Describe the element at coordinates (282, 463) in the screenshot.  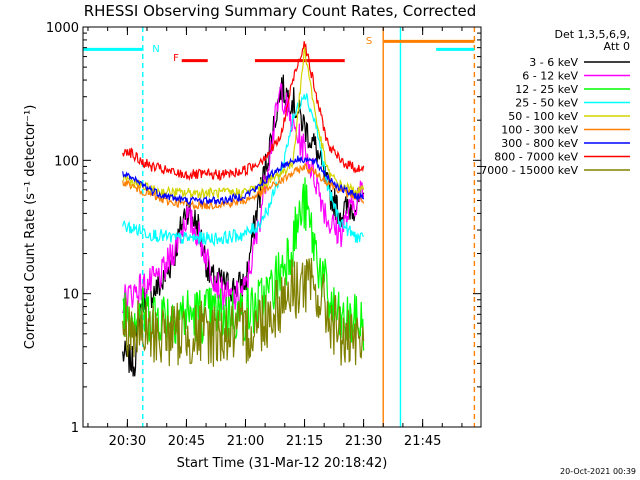
I see `x-axis-label: Start Time (31-Mar-12 20:18:42)` at that location.